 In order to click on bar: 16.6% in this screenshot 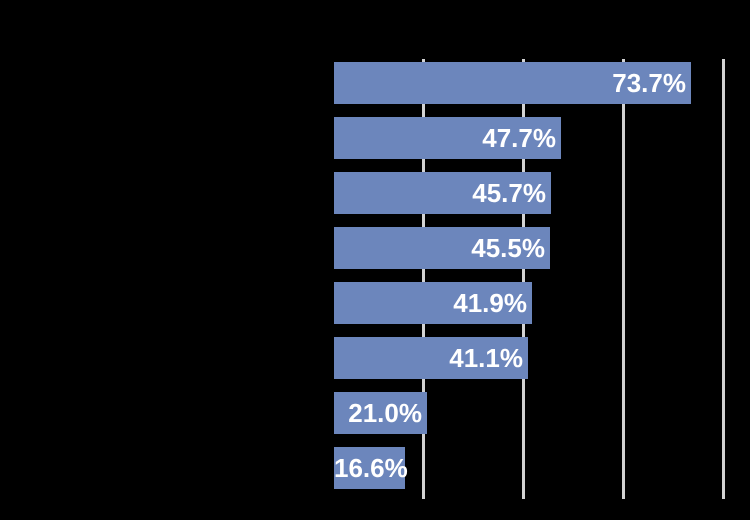, I will do `click(371, 468)`.